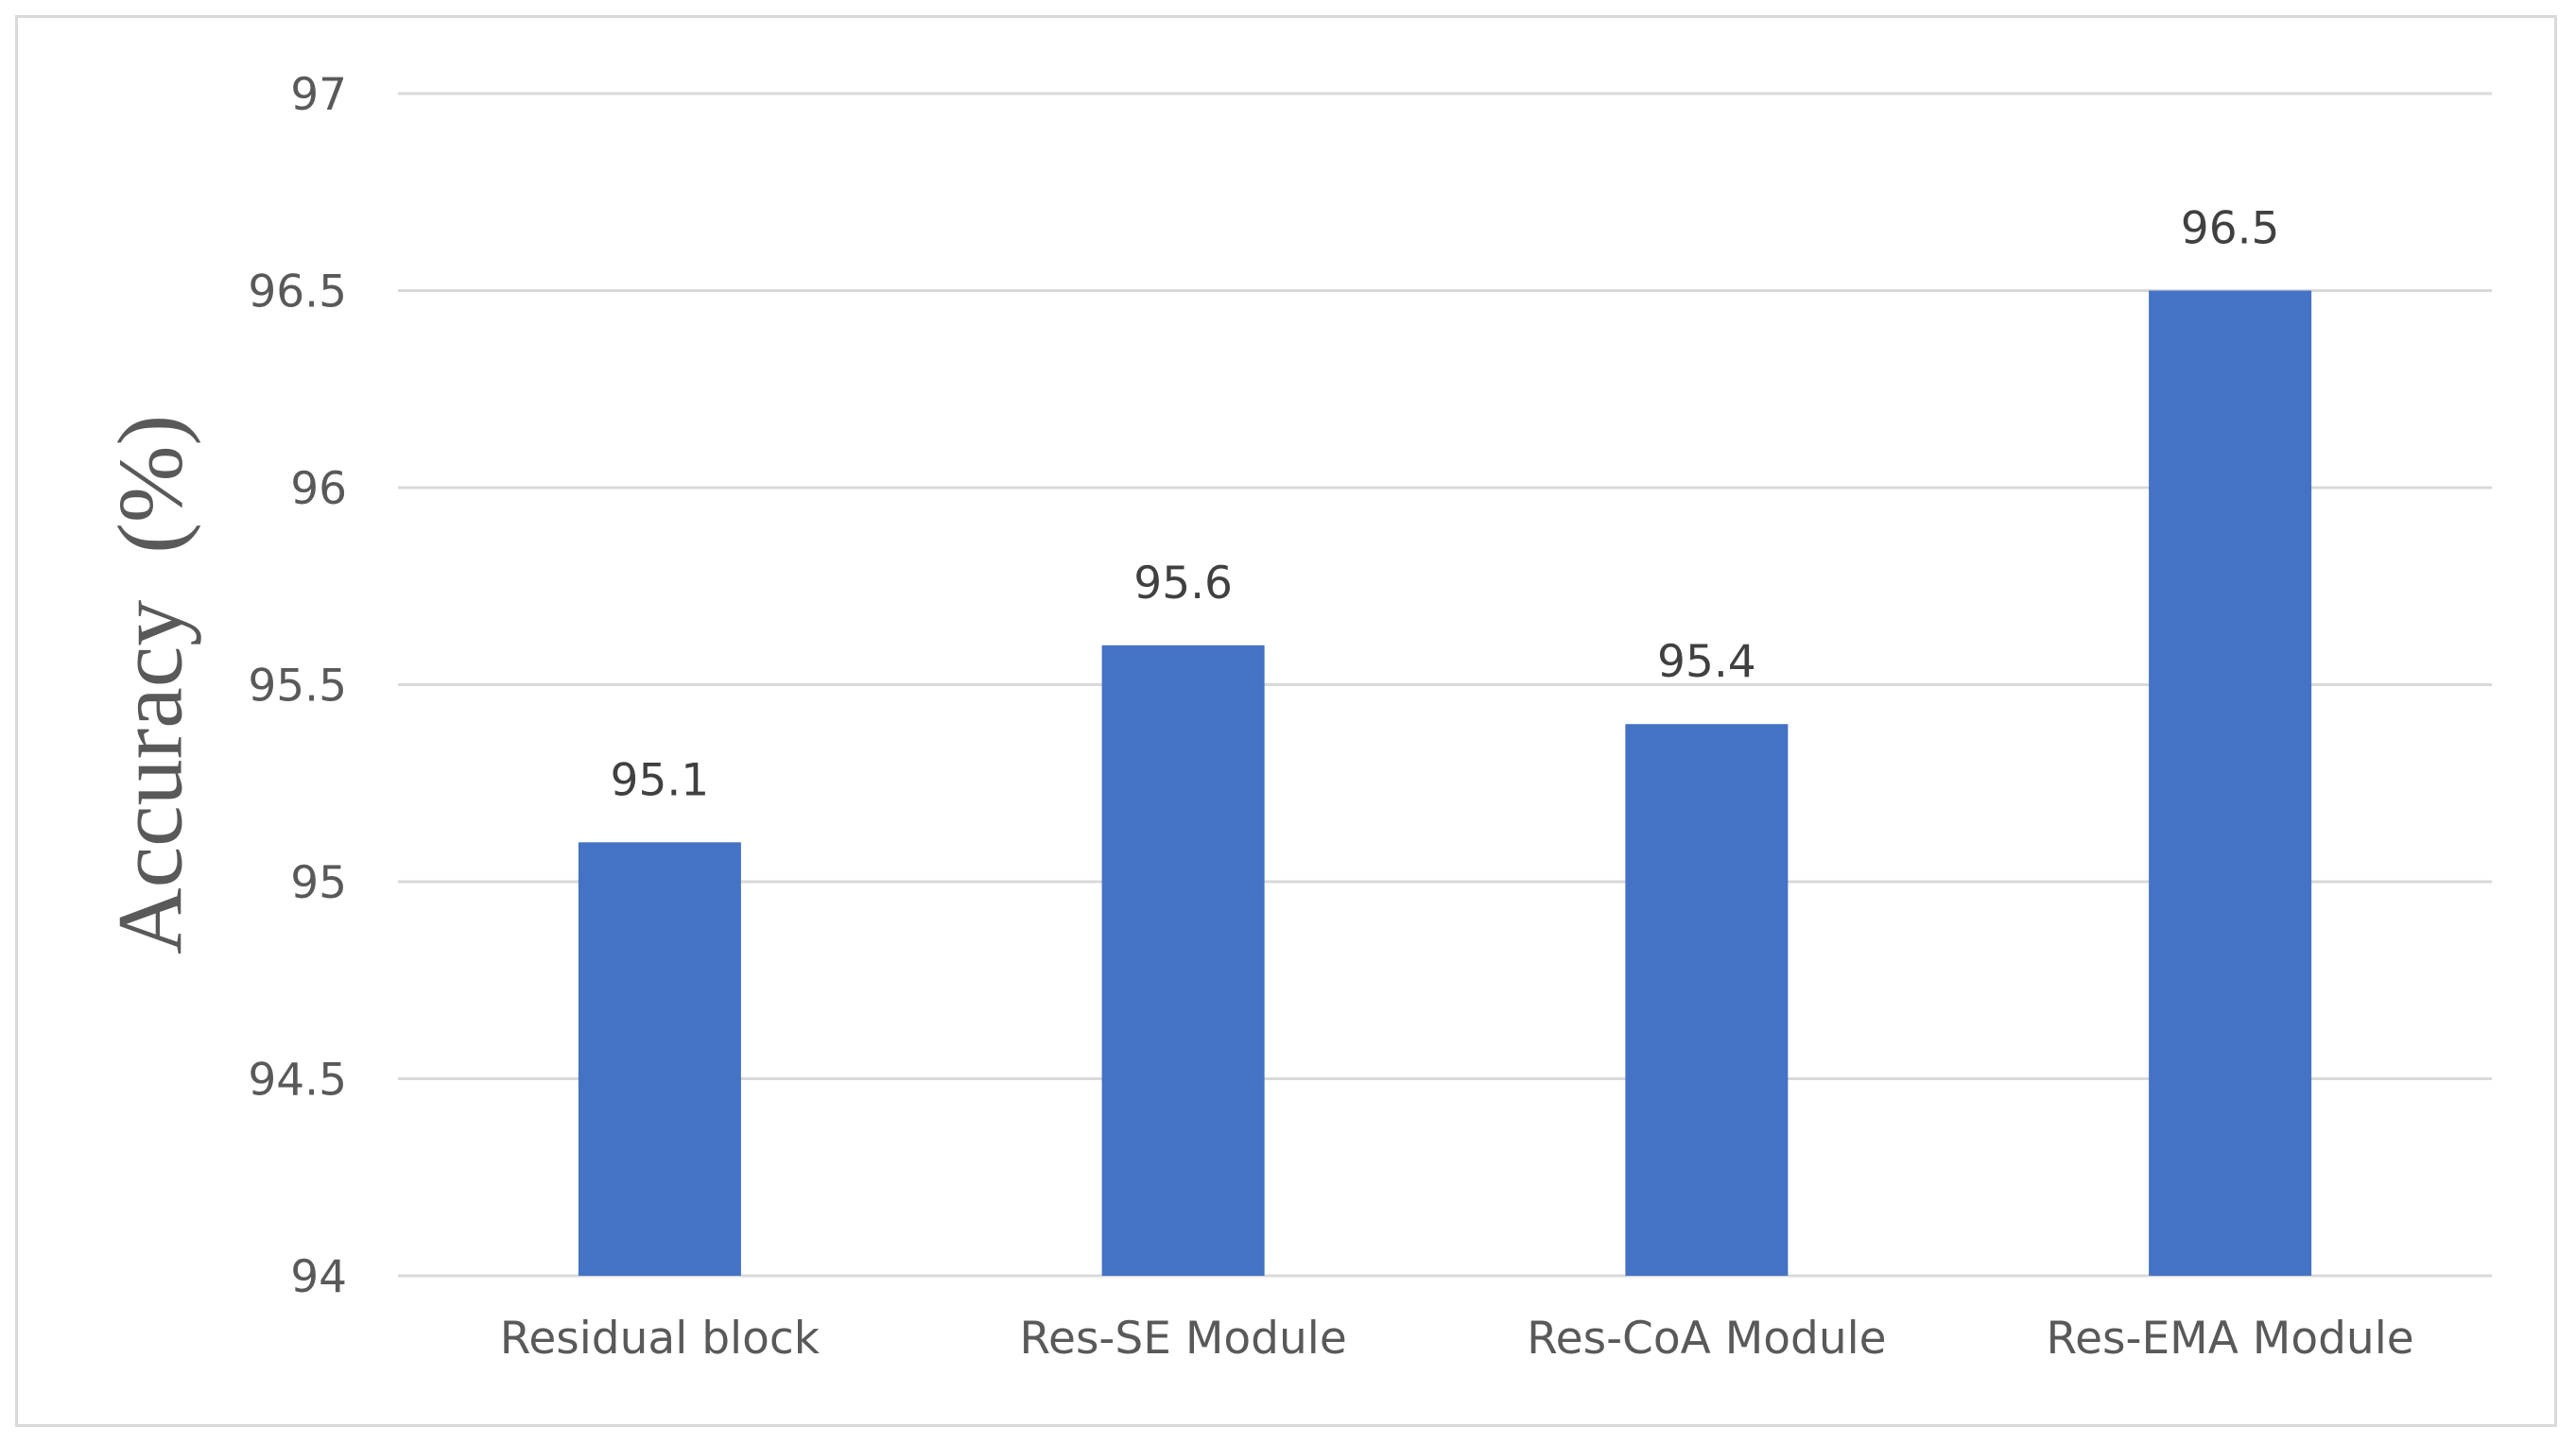 The height and width of the screenshot is (1444, 2576). What do you see at coordinates (2230, 1339) in the screenshot?
I see `x-category-label: Res-EMA Module` at bounding box center [2230, 1339].